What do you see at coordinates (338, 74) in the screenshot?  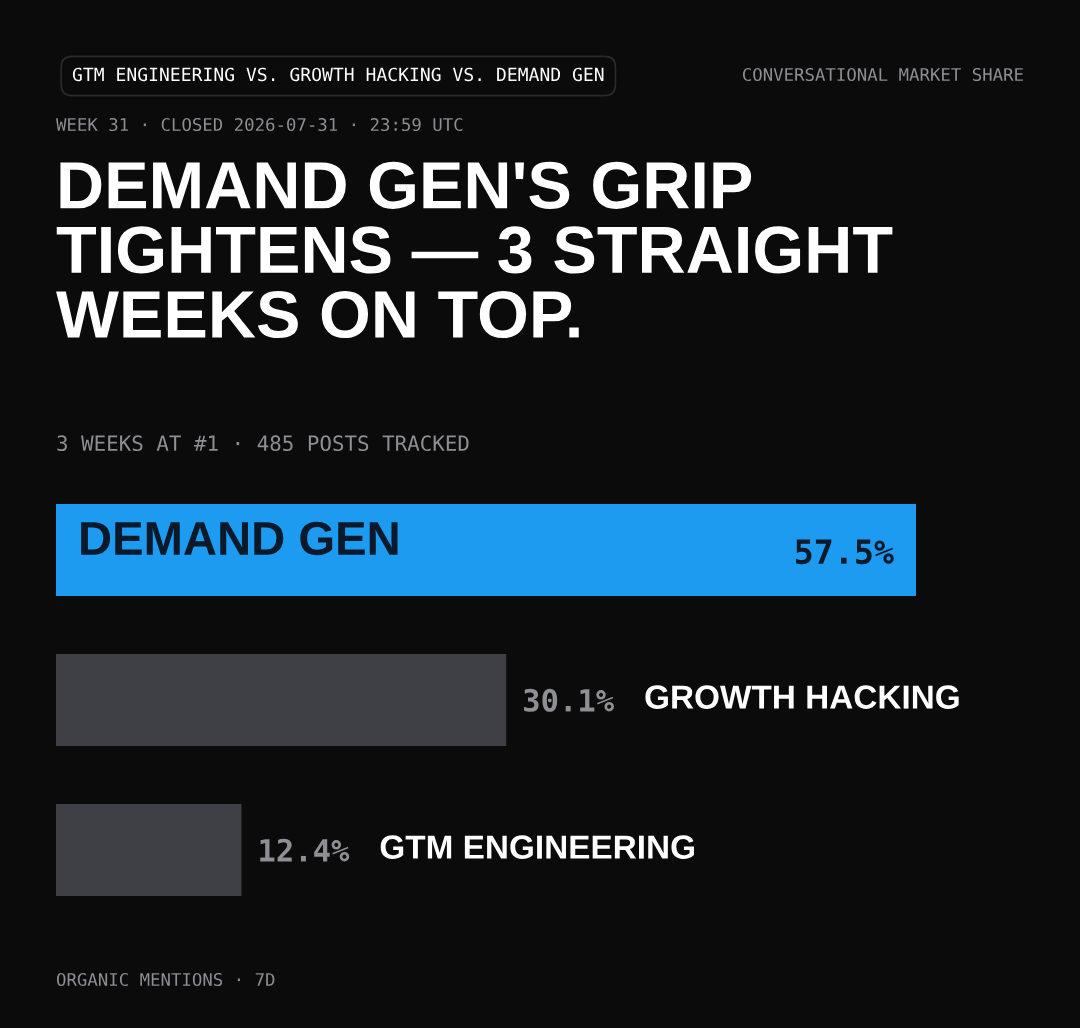 I see `text: GTM ENGINEERING VS. GROWTH HACKING VS. DEMAND GEN` at bounding box center [338, 74].